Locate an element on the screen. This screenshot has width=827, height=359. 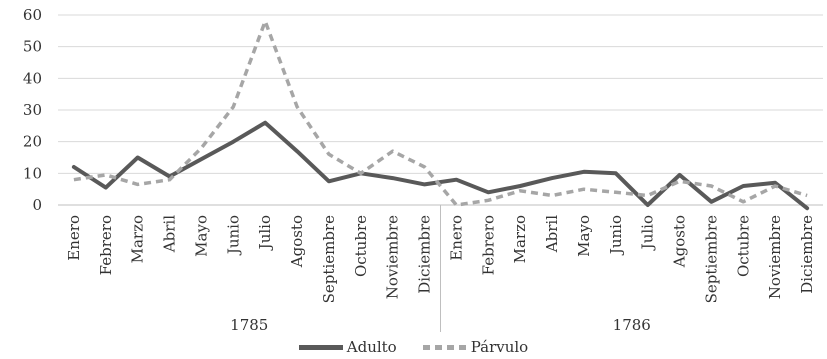
legend-label-parvulo: Párvulo is located at coordinates (499, 347).